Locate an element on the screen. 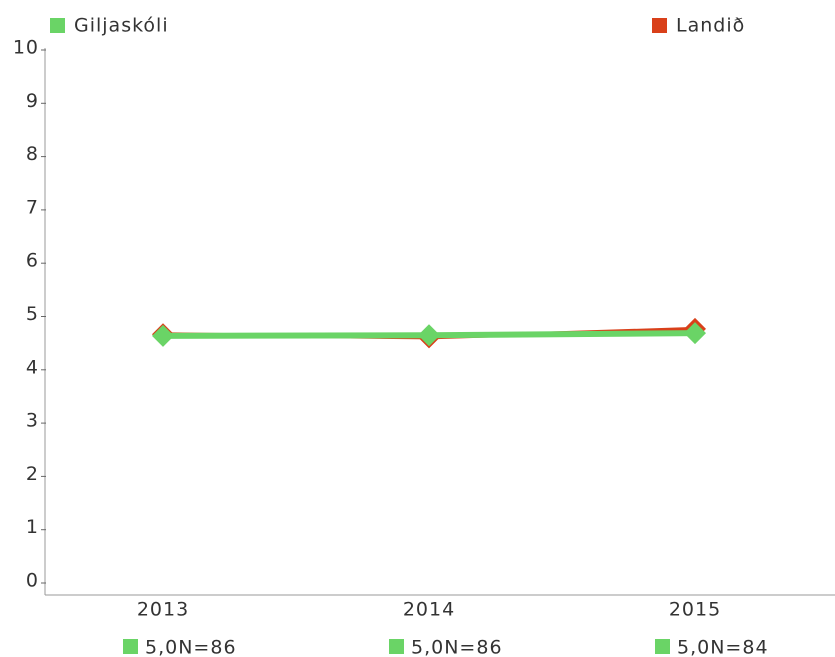 The image size is (835, 657). legend-label: Landið is located at coordinates (710, 26).